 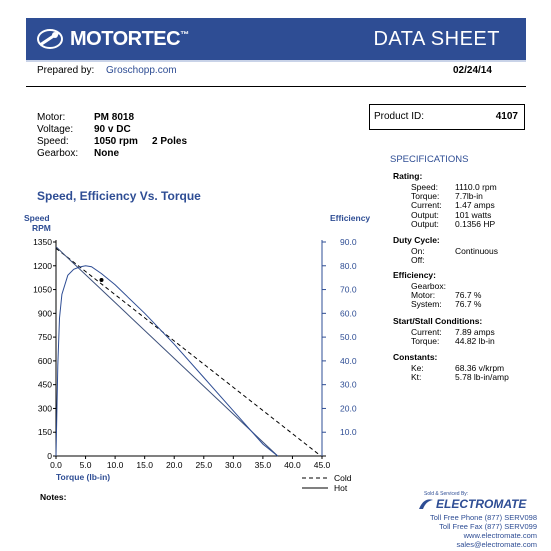 What do you see at coordinates (58, 153) in the screenshot?
I see `motor-info-label: Gearbox:` at bounding box center [58, 153].